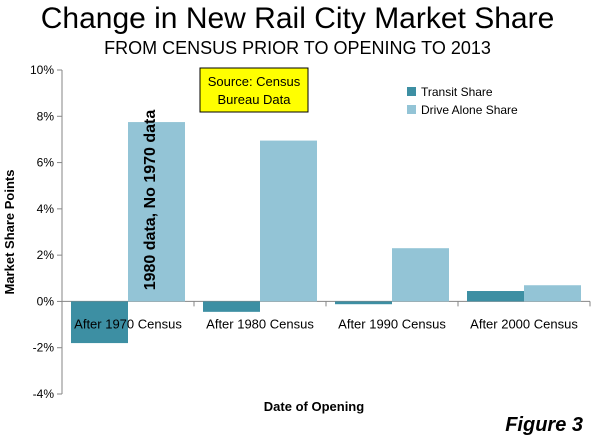 This screenshot has width=595, height=443. Describe the element at coordinates (544, 425) in the screenshot. I see `figure-label: Figure 3` at that location.